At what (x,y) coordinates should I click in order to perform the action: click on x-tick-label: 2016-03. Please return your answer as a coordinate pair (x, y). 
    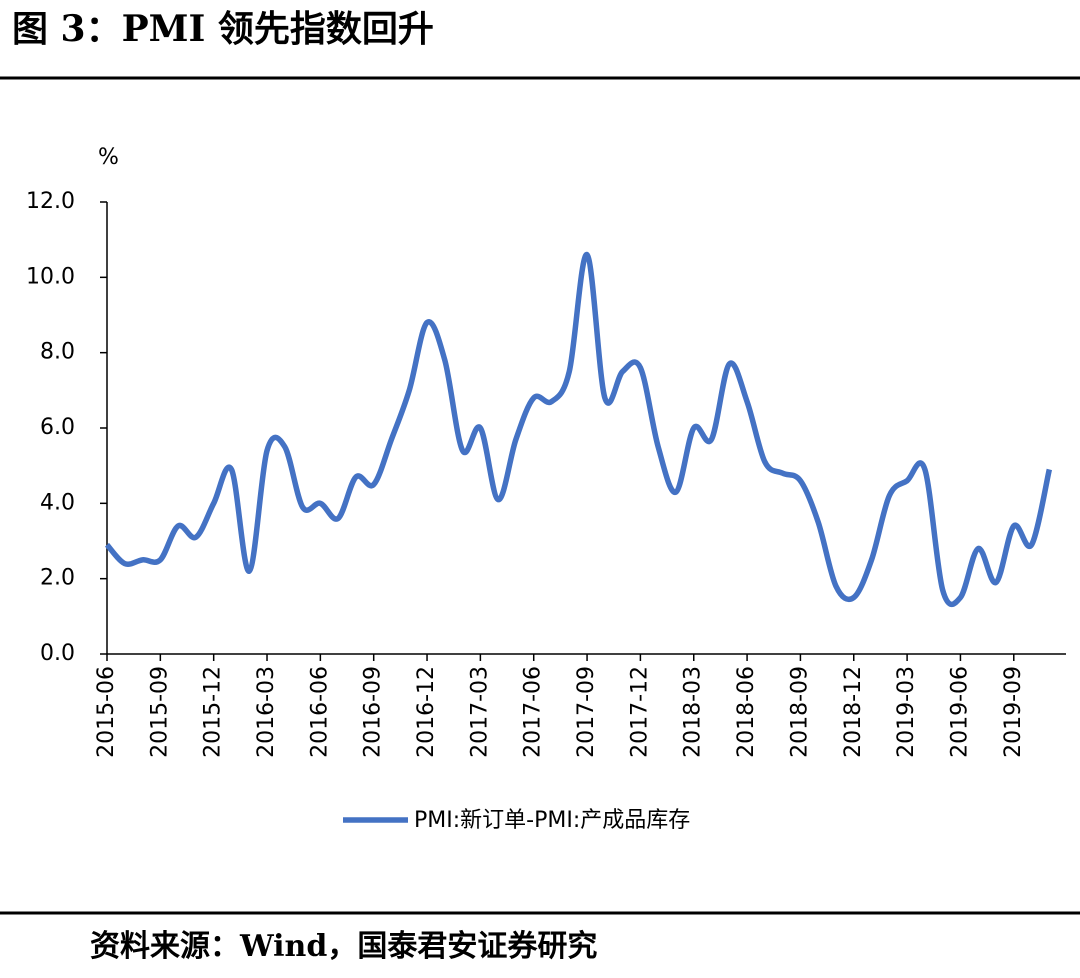
    Looking at the image, I should click on (266, 712).